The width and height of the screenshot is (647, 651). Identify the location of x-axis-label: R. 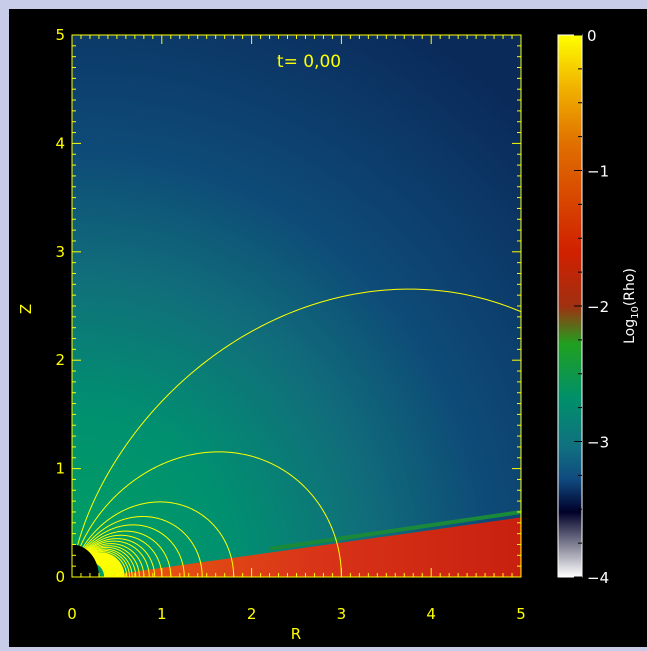
(296, 634).